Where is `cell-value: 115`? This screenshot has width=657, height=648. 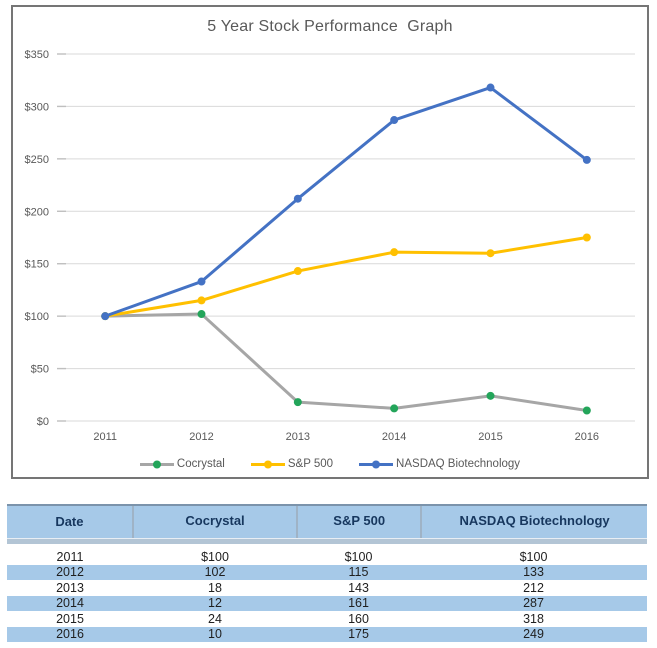 cell-value: 115 is located at coordinates (358, 572).